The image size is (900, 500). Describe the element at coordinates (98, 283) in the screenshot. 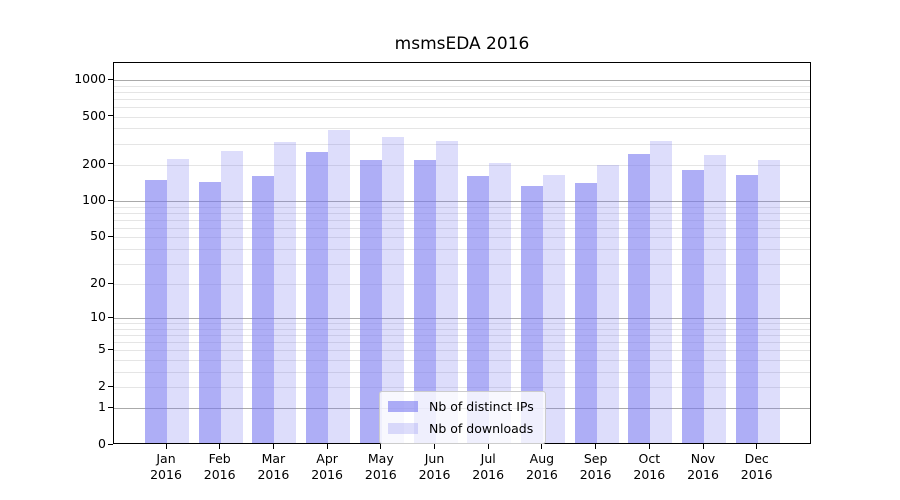

I see `y-tick-label: 20` at that location.